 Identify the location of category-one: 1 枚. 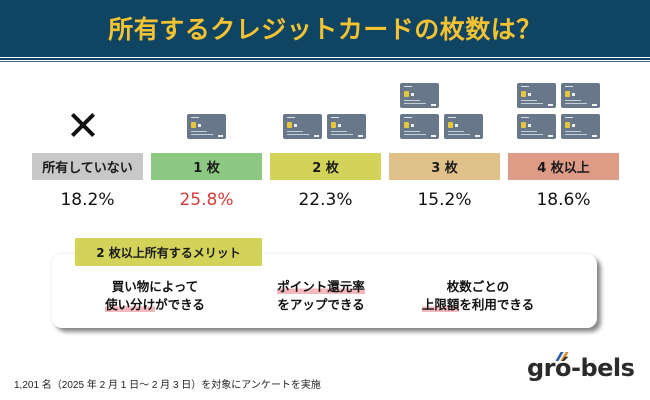
(206, 166).